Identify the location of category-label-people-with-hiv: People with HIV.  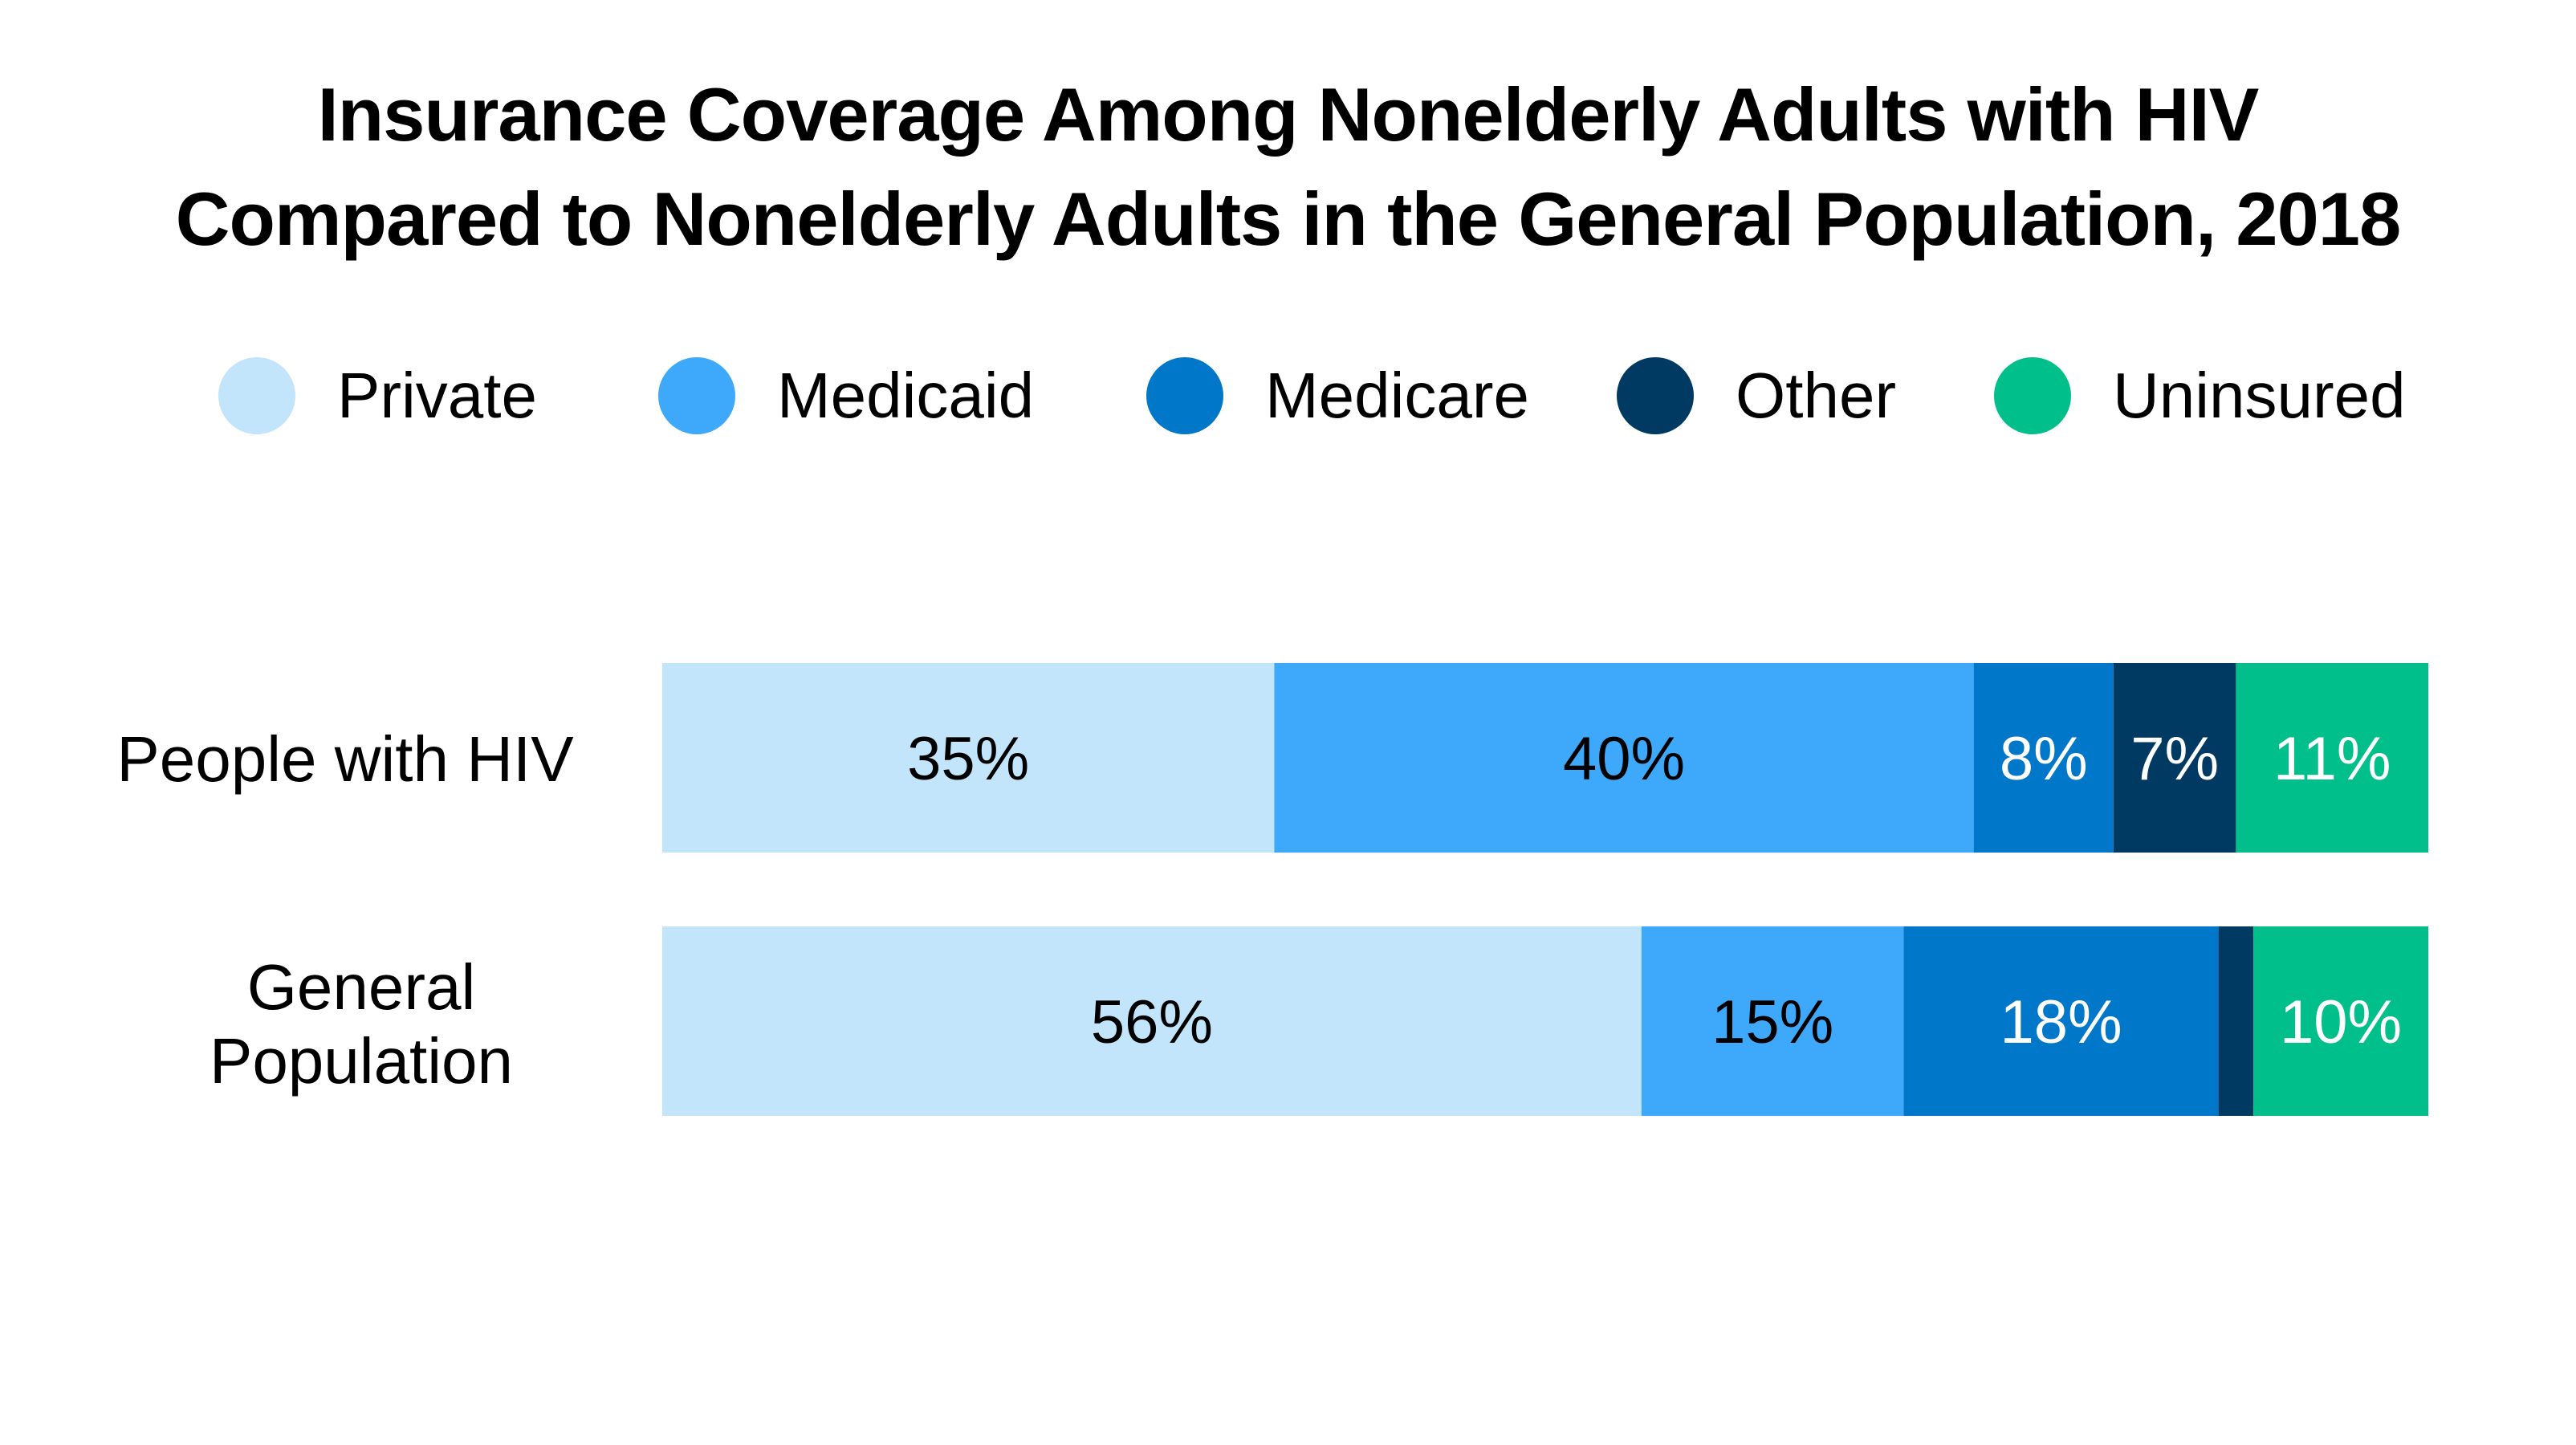
(345, 759).